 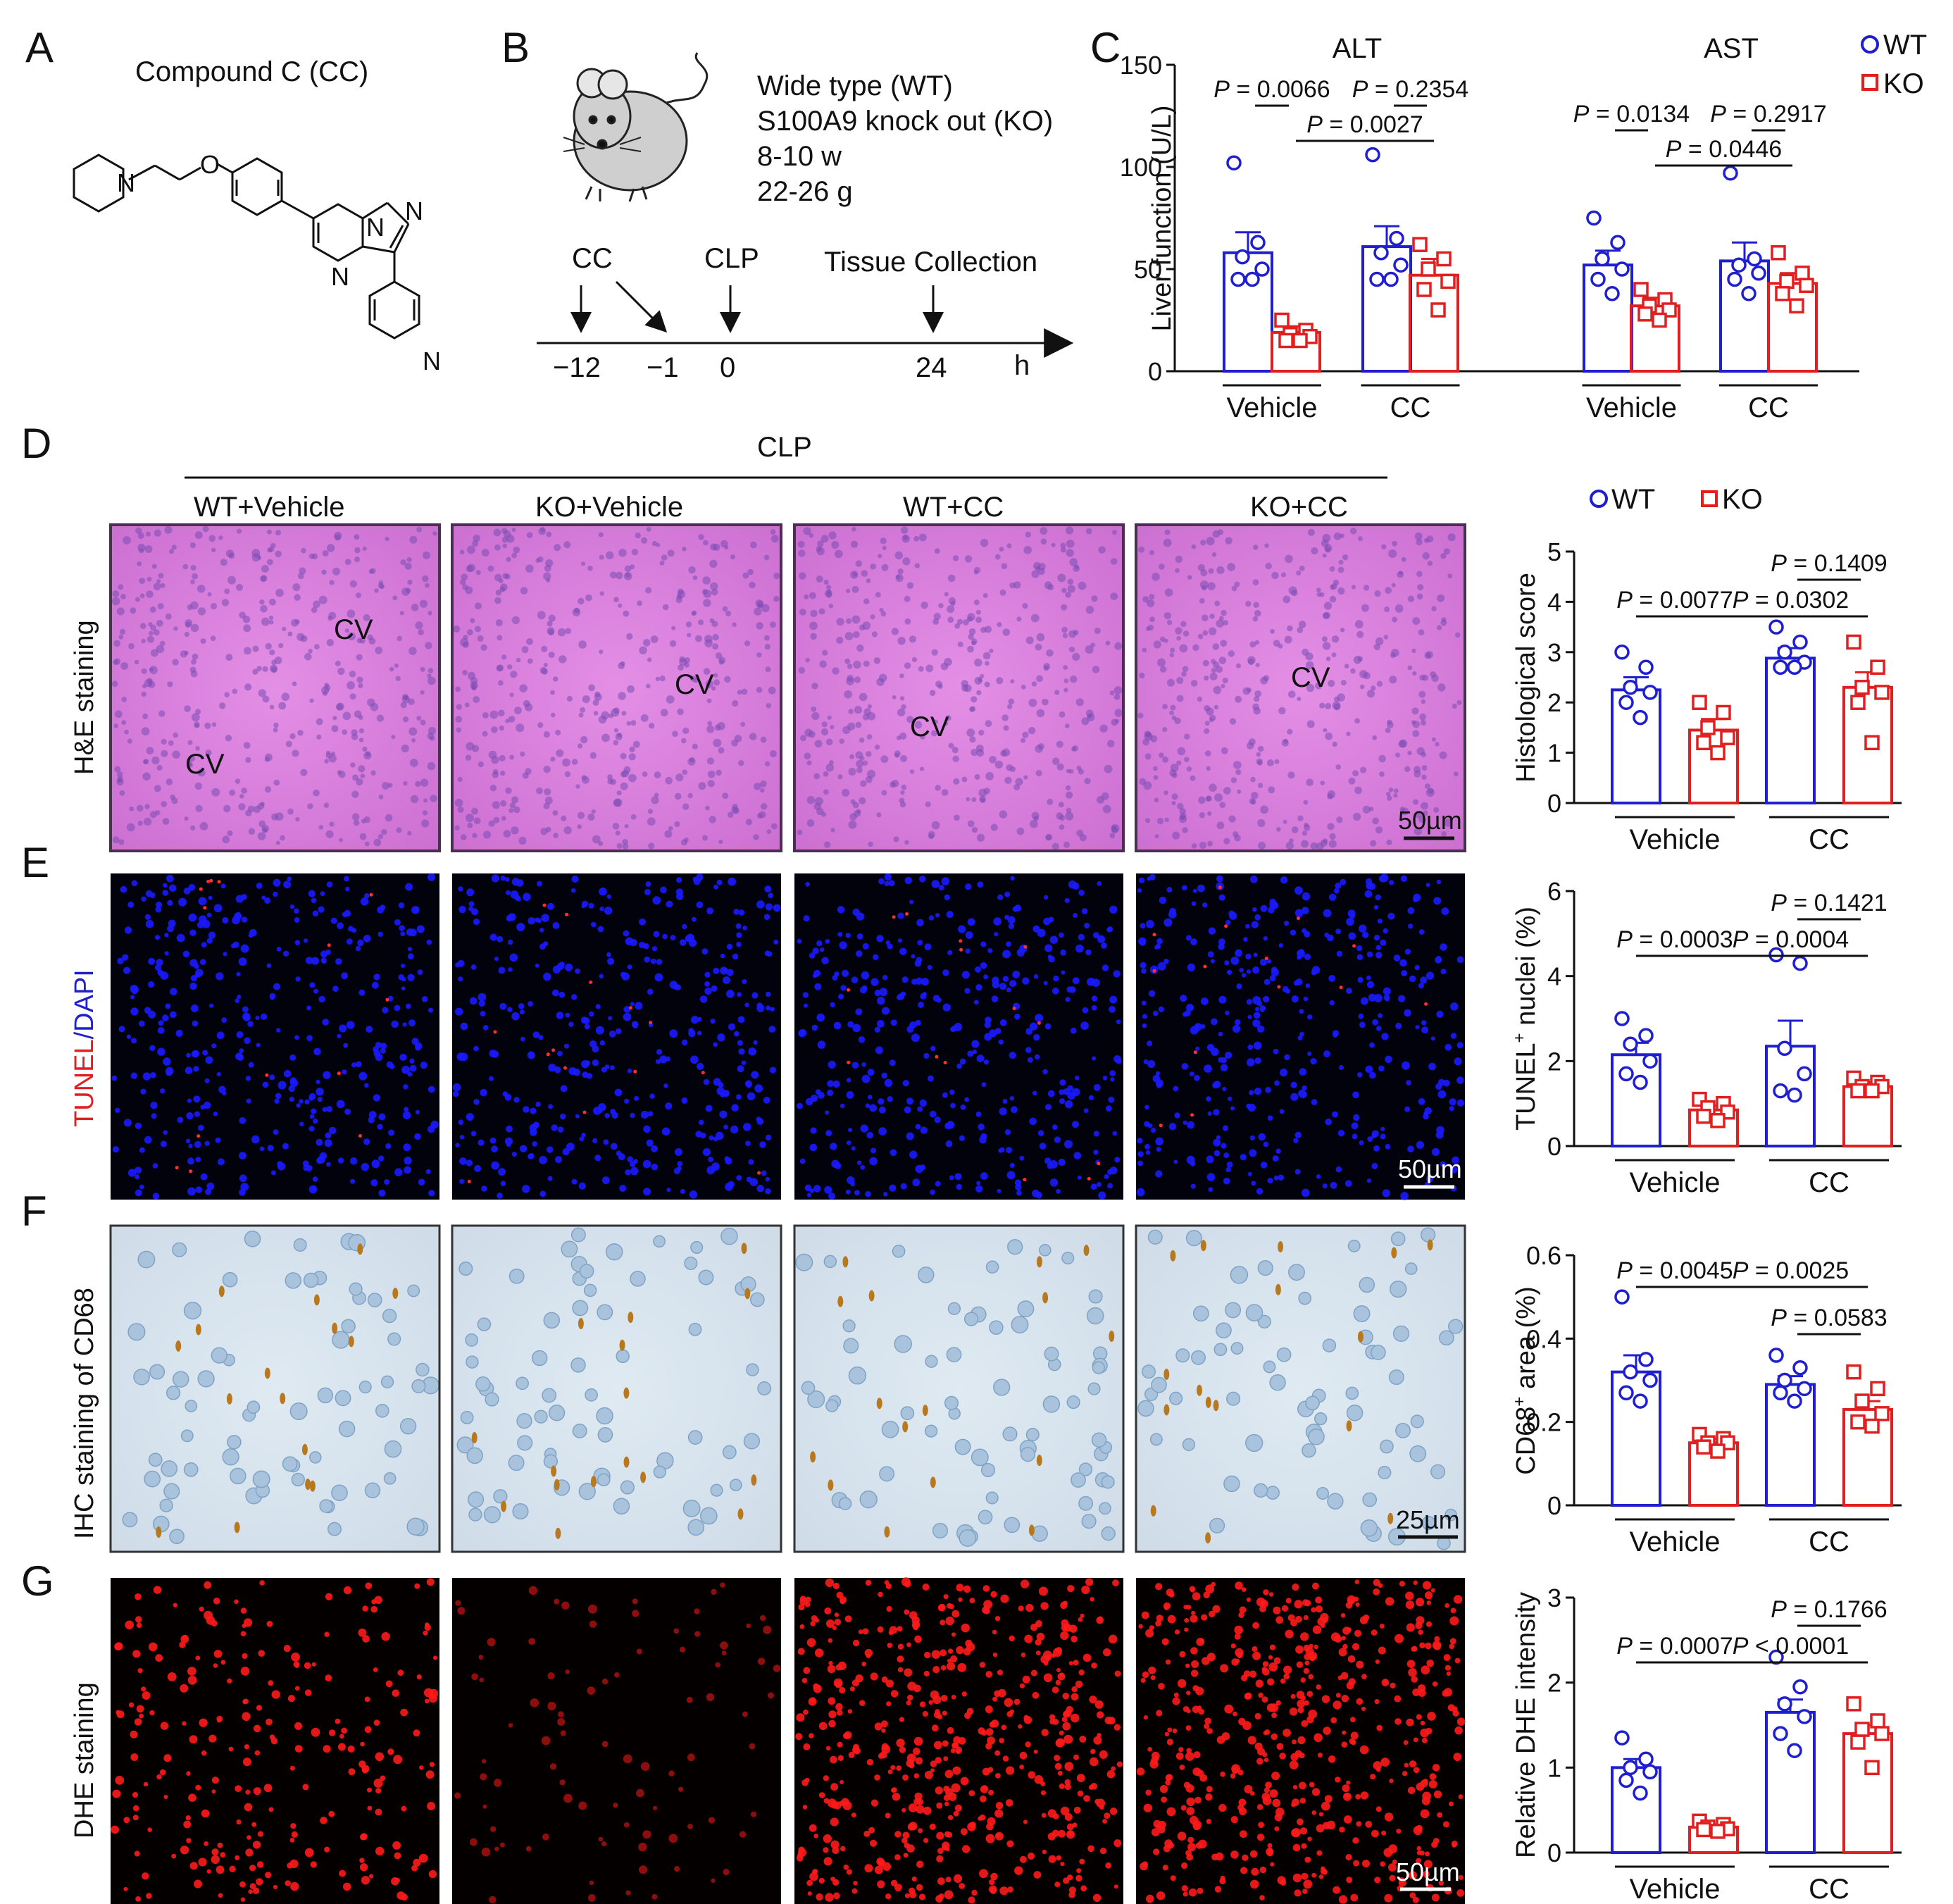 I want to click on cd68-positive-cell, so click(x=747, y=1294).